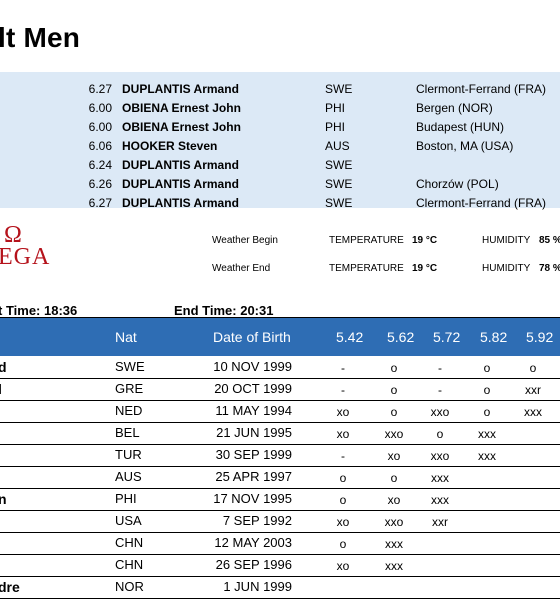  What do you see at coordinates (241, 268) in the screenshot?
I see `weather-end-label: Weather End` at bounding box center [241, 268].